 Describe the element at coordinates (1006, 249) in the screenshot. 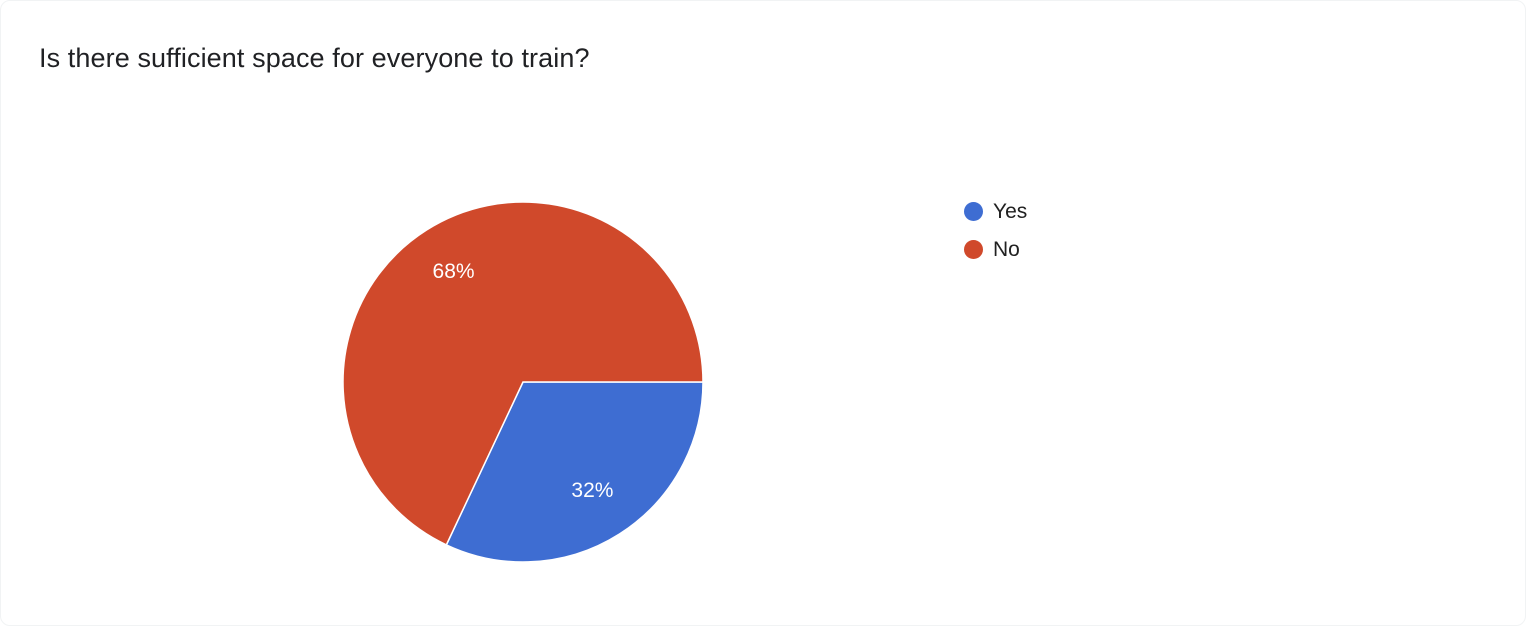

I see `legend-label-no: No` at that location.